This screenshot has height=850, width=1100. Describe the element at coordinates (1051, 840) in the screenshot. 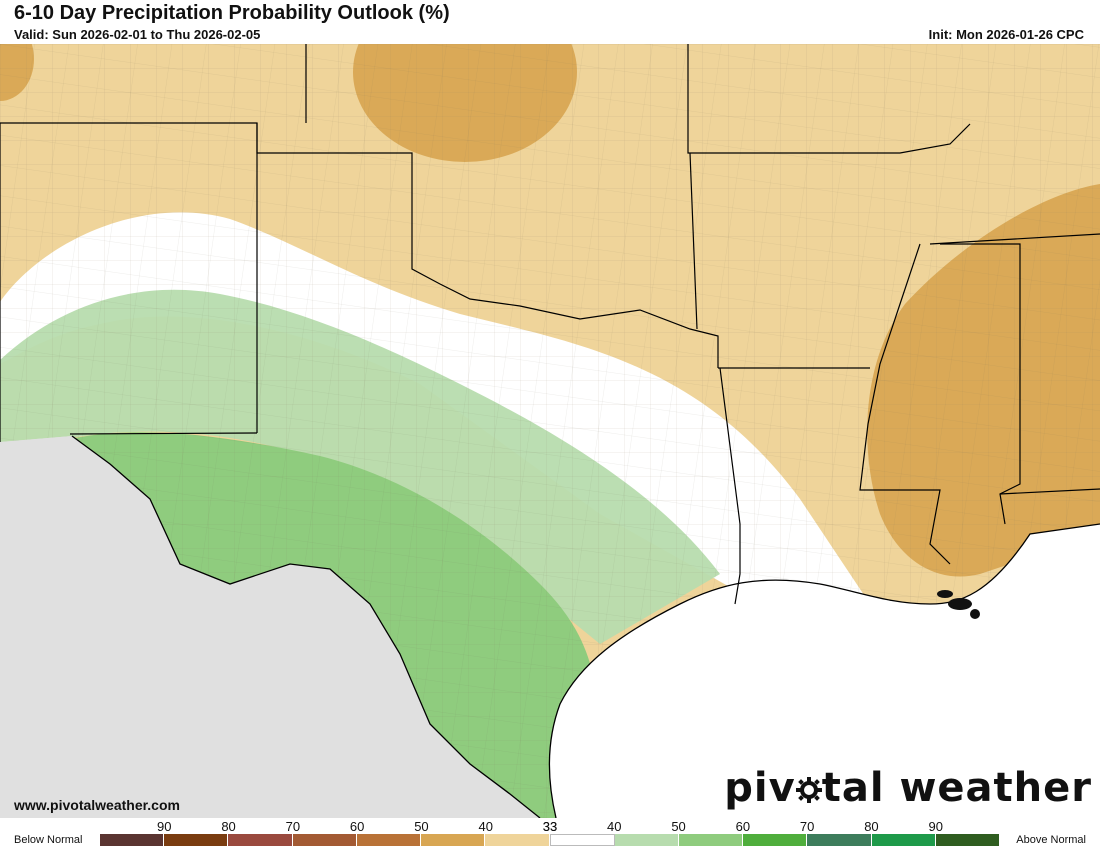

I see `legend-above-label: Above Normal` at that location.